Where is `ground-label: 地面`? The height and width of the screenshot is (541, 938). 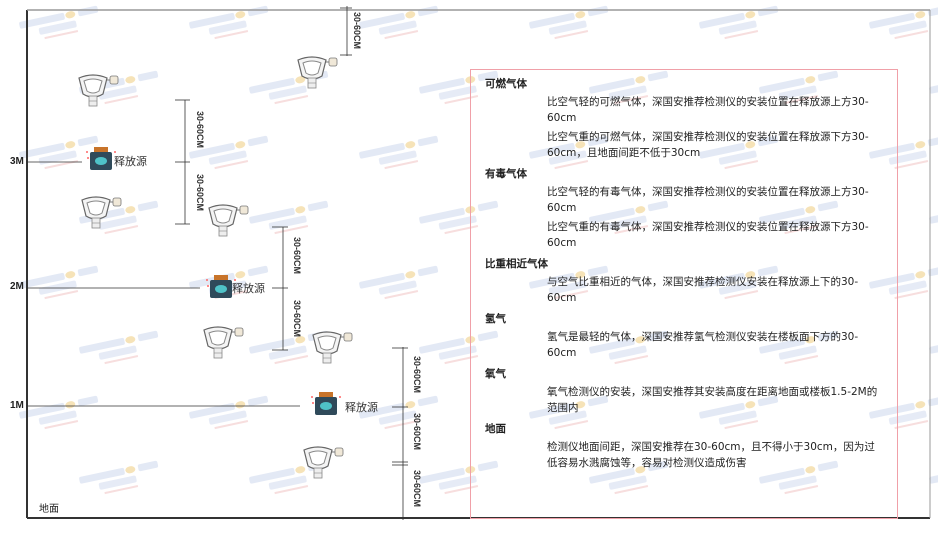 ground-label: 地面 is located at coordinates (49, 509).